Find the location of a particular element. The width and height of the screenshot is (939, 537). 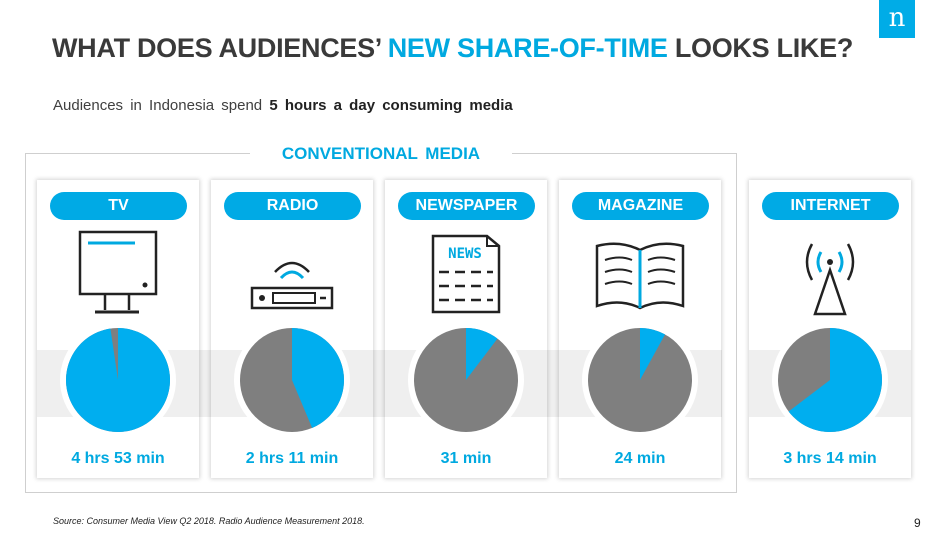

conventional-media-label: CONVENTIONAL MEDIA is located at coordinates (381, 154).